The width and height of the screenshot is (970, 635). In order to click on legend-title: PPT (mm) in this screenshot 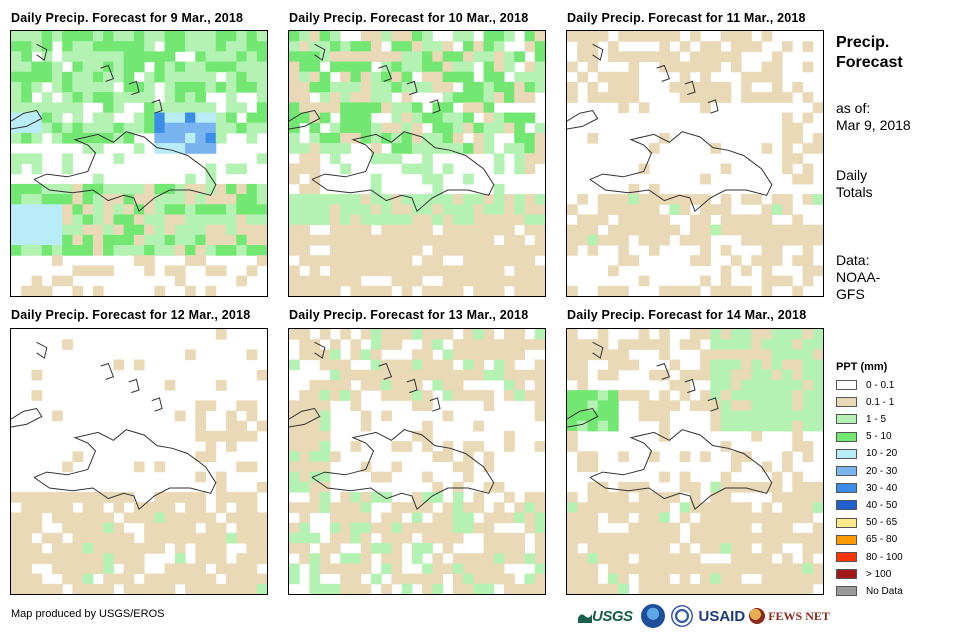, I will do `click(862, 367)`.